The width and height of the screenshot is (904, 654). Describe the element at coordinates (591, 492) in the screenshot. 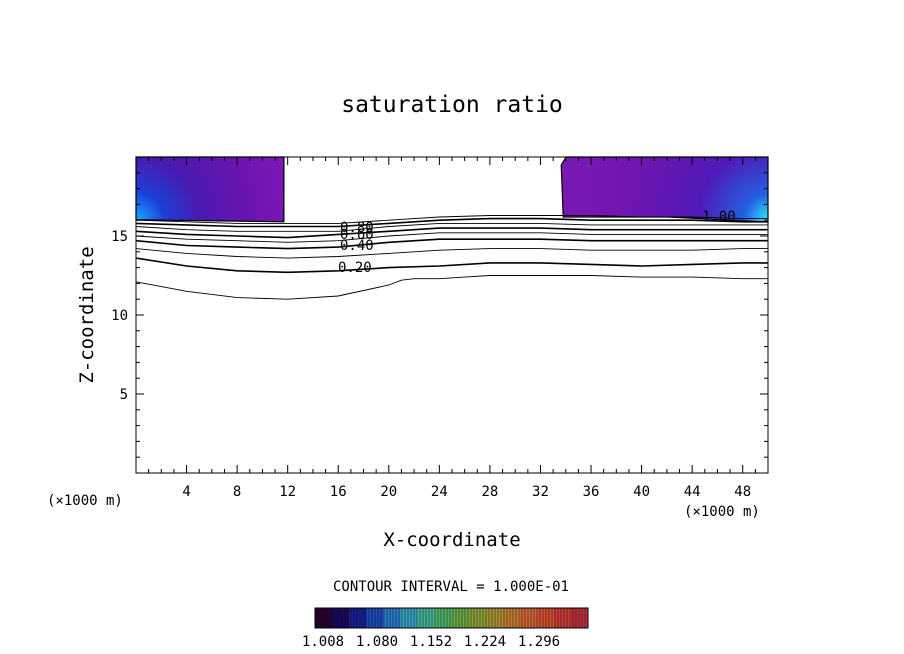

I see `x-tick-label: 36` at that location.